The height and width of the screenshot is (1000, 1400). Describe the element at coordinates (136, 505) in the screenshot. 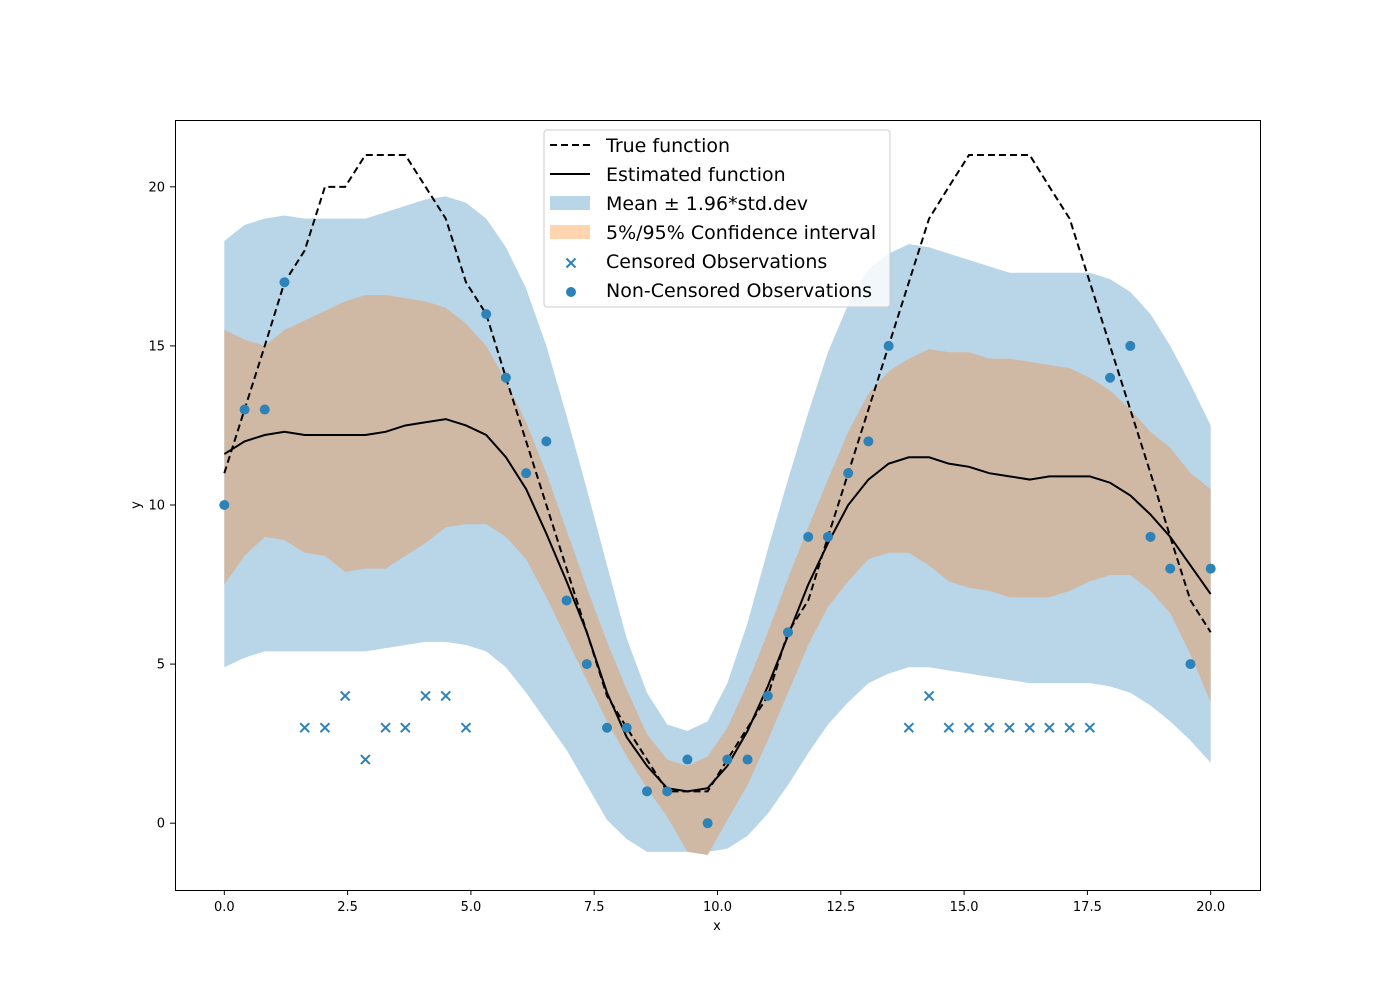

I see `y-axis-label: y` at that location.